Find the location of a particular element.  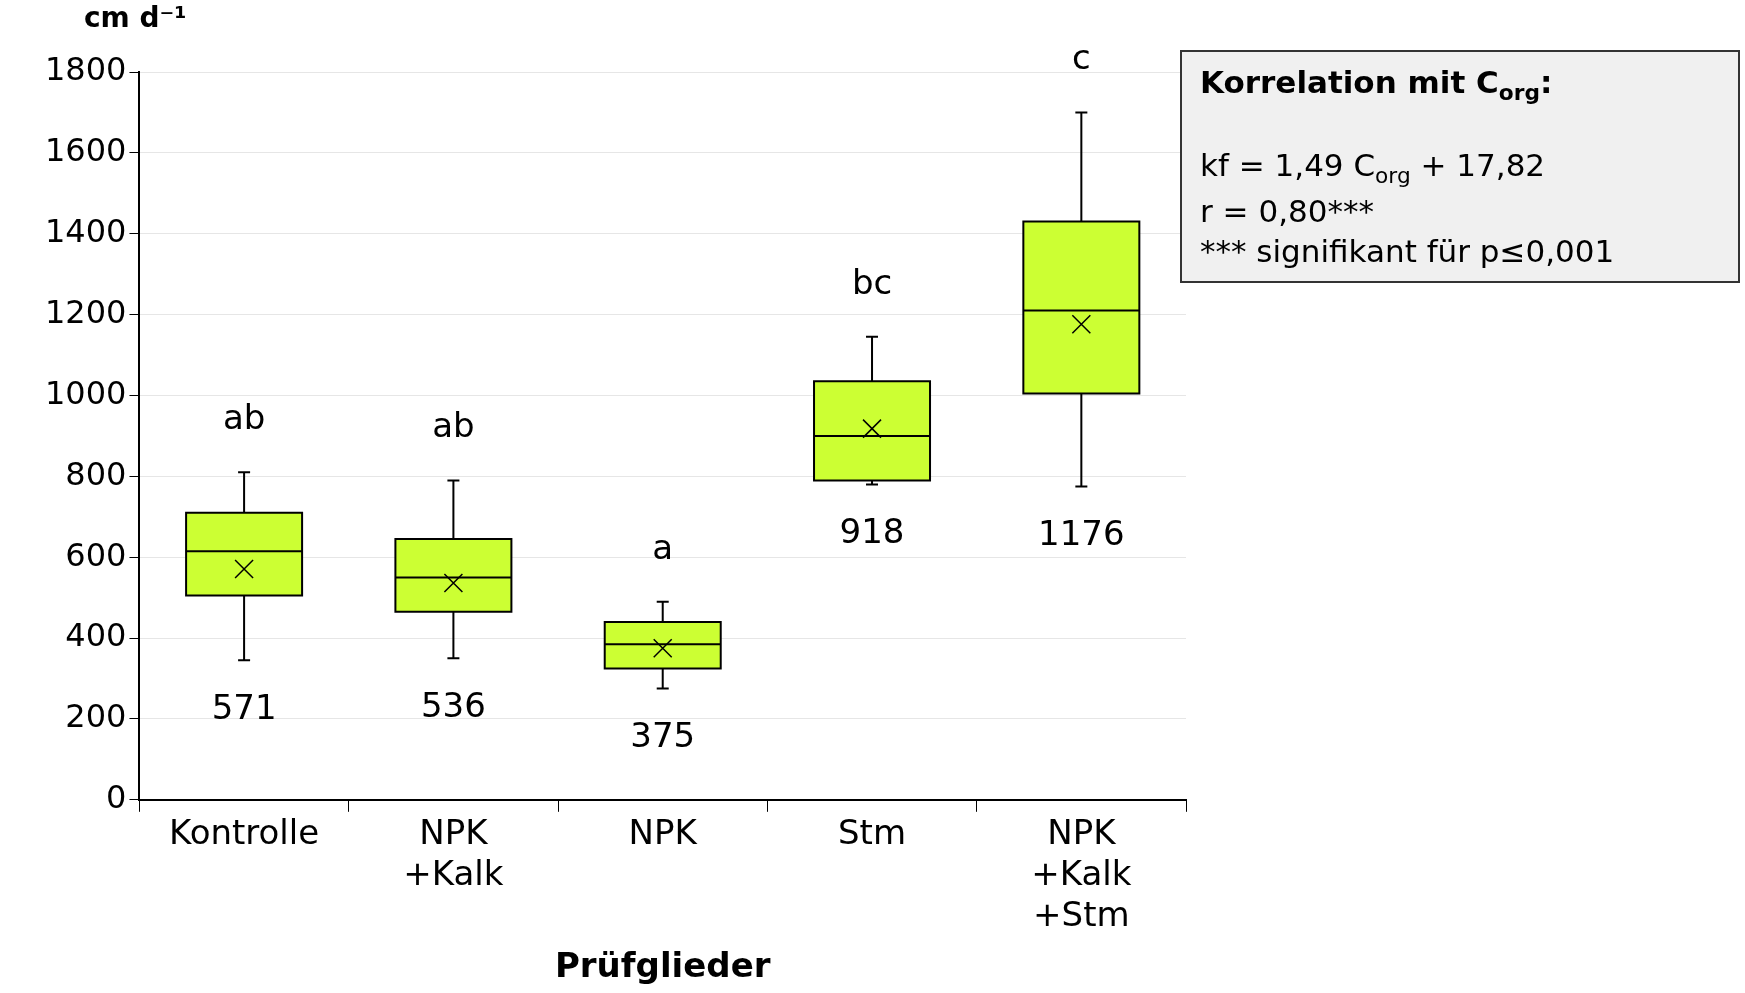

x-tick-label: NPK +Kalk +Stm is located at coordinates (1081, 873).